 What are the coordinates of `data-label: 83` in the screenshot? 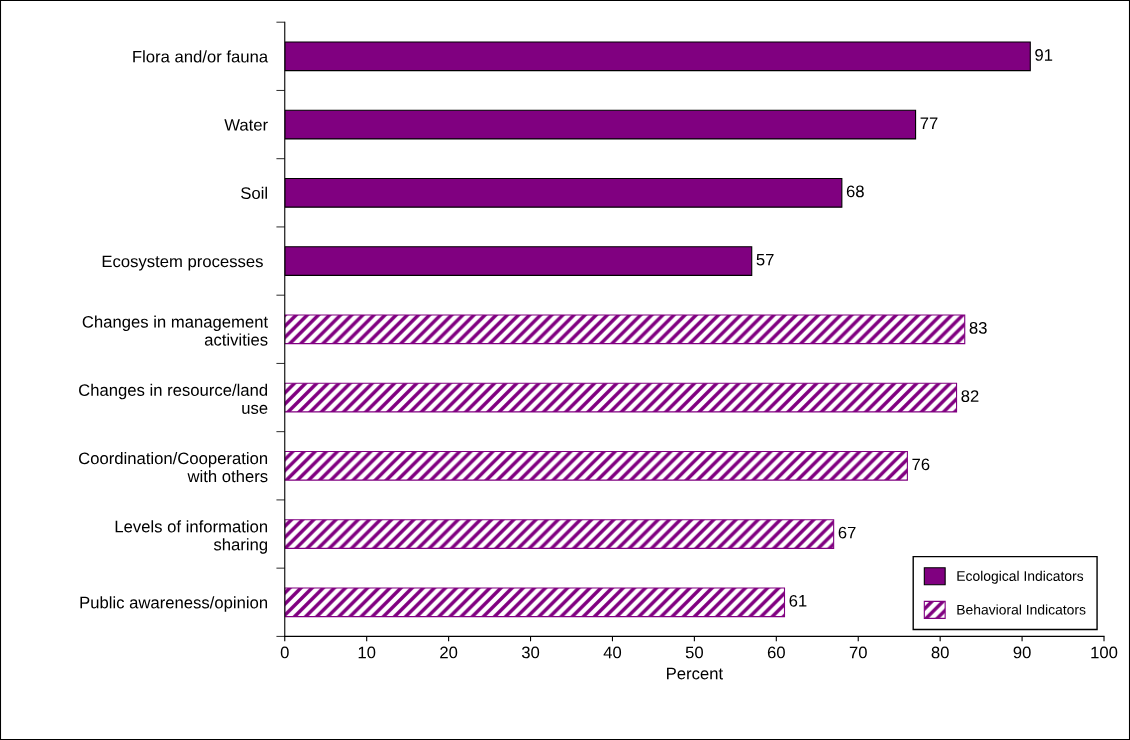 It's located at (978, 327).